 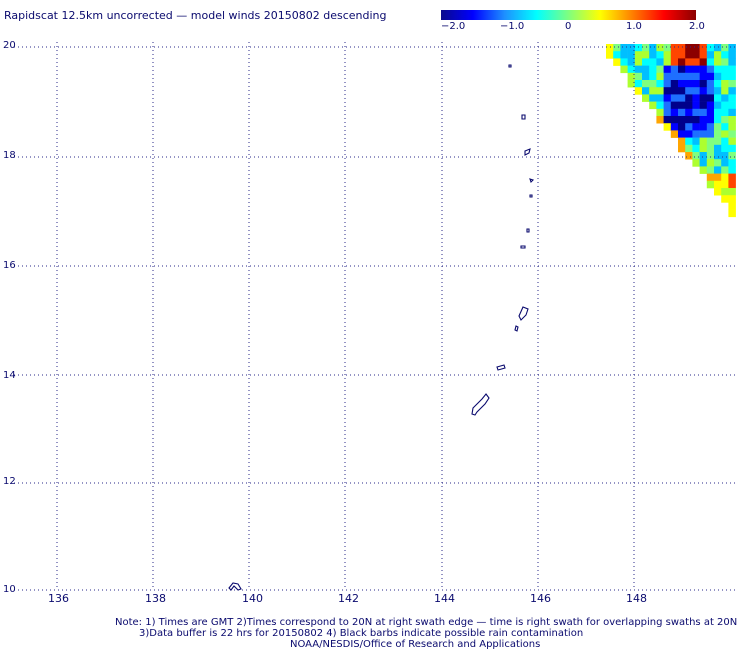 What do you see at coordinates (512, 26) in the screenshot?
I see `colorbar-tick-minus1: −1.0` at bounding box center [512, 26].